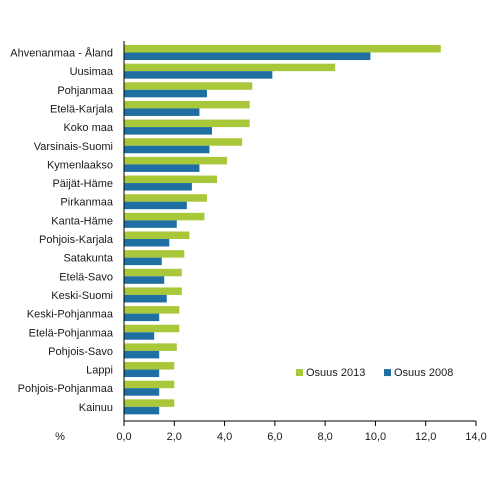 The height and width of the screenshot is (491, 492). I want to click on x-tick-label: 6,0, so click(274, 437).